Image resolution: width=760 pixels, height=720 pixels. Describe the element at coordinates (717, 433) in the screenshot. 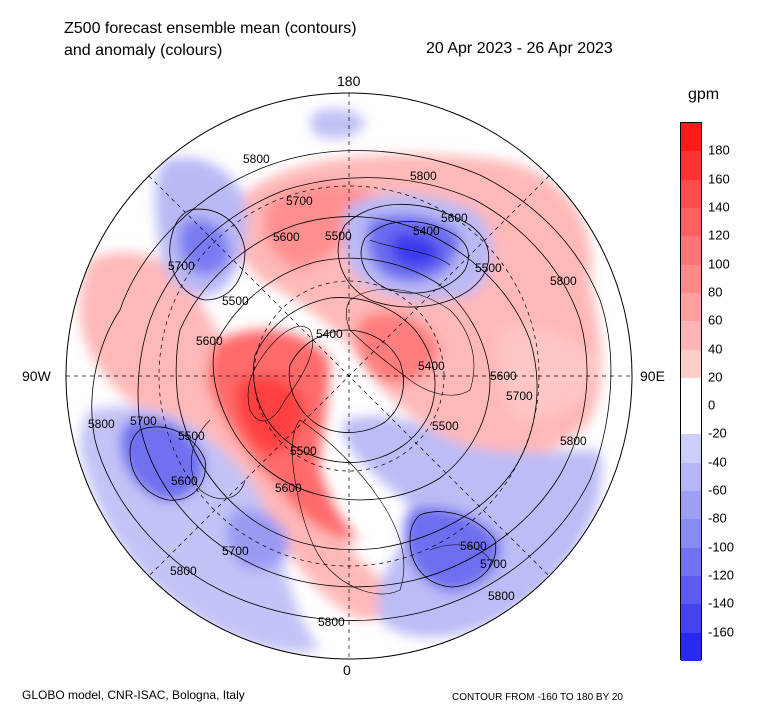

I see `colorbar-tick-label: -20` at that location.